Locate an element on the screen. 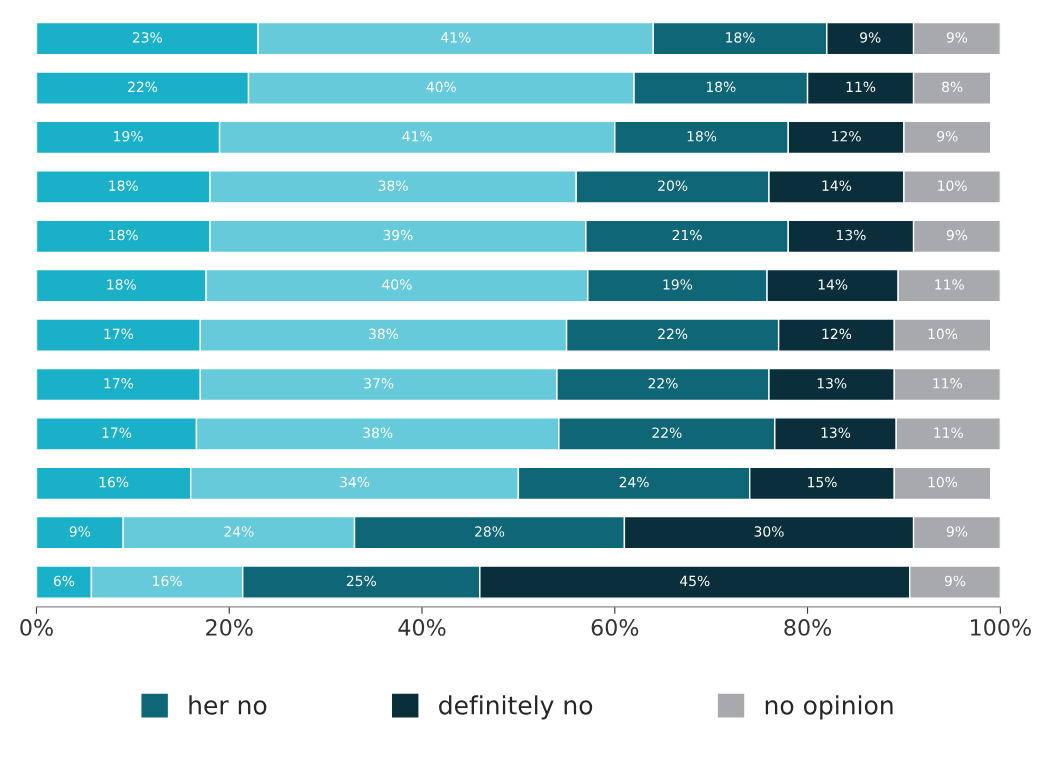 This screenshot has width=1042, height=775. data-label: 30% is located at coordinates (769, 531).